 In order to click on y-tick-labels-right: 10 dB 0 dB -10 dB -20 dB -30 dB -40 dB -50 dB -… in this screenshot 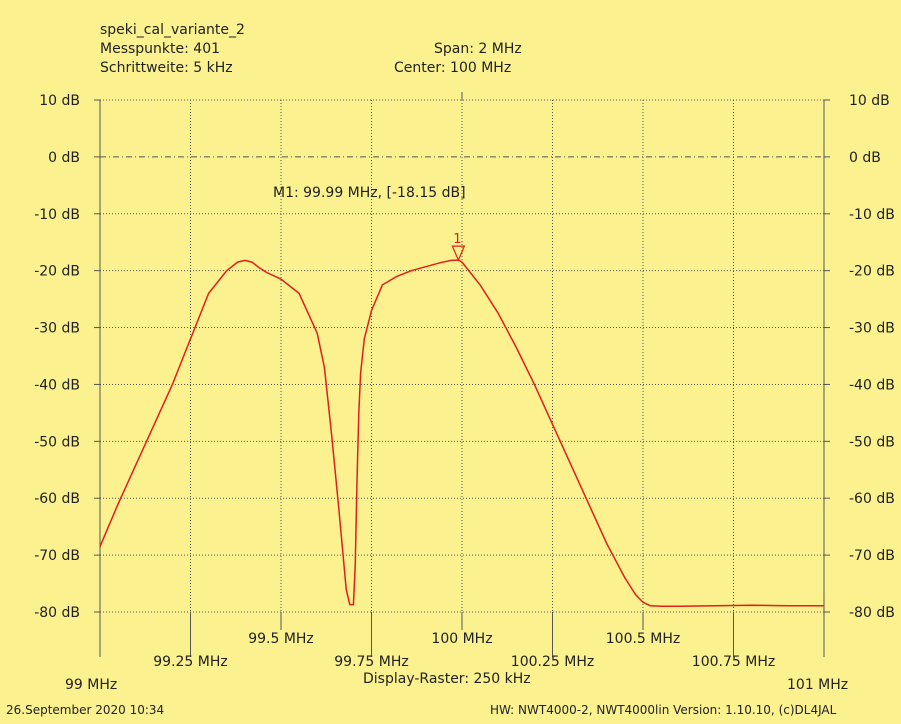, I will do `click(872, 357)`.